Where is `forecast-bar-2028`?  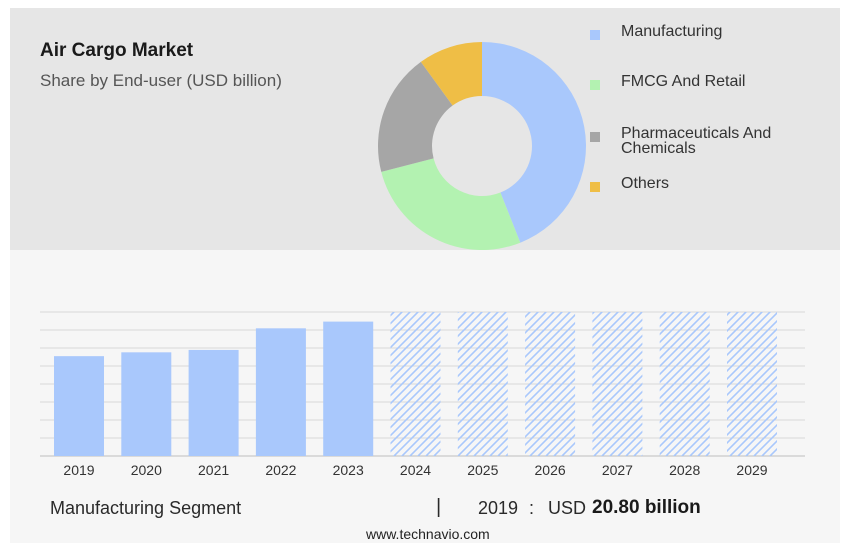
forecast-bar-2028 is located at coordinates (684, 384).